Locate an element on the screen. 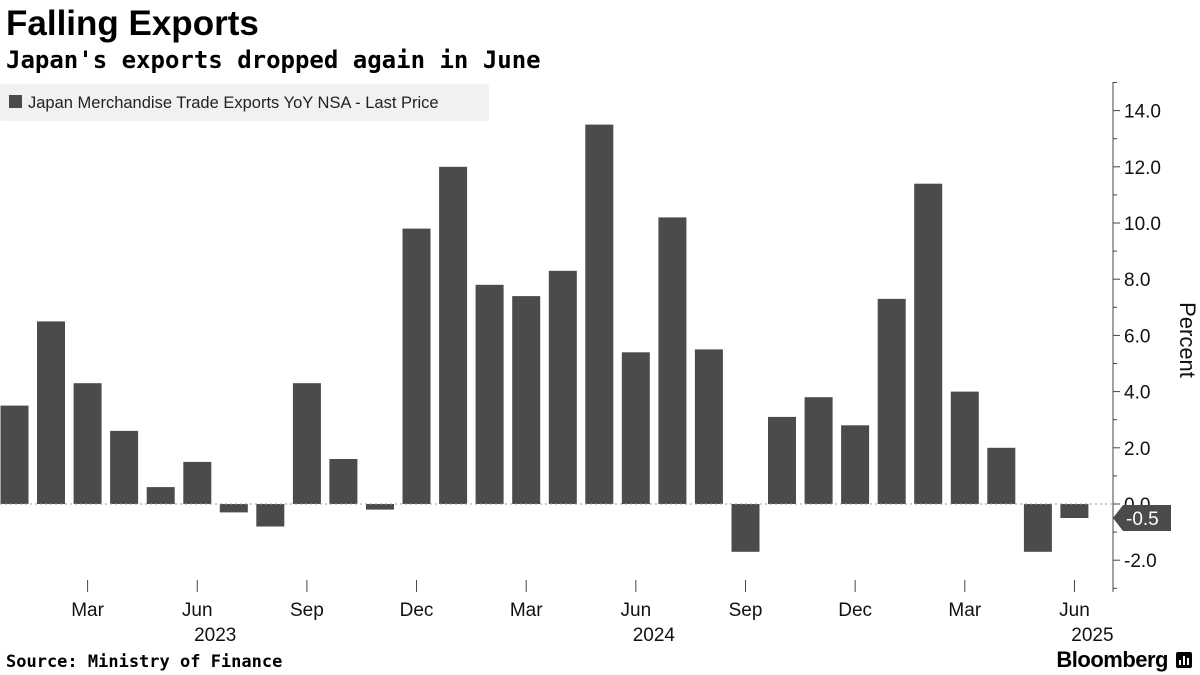  y-tick-label: 6.0 is located at coordinates (1137, 336).